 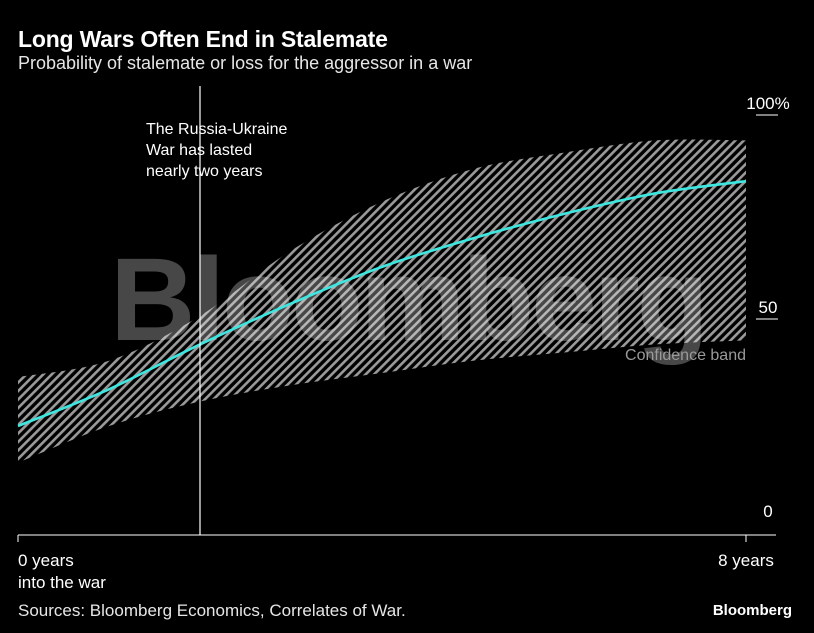 I want to click on y-tick-label: 100%, so click(x=767, y=103).